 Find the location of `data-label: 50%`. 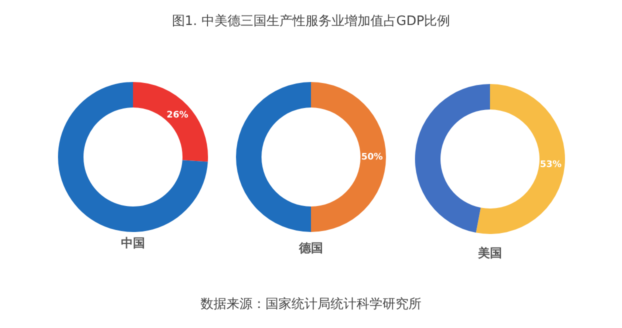

data-label: 50% is located at coordinates (372, 157).